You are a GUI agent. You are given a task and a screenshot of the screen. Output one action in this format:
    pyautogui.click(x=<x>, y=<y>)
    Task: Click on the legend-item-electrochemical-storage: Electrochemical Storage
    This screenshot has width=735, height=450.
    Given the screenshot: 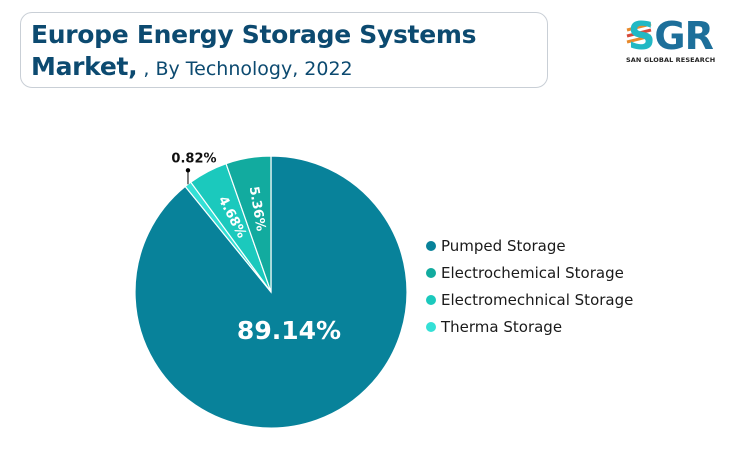 What is the action you would take?
    pyautogui.click(x=529, y=272)
    